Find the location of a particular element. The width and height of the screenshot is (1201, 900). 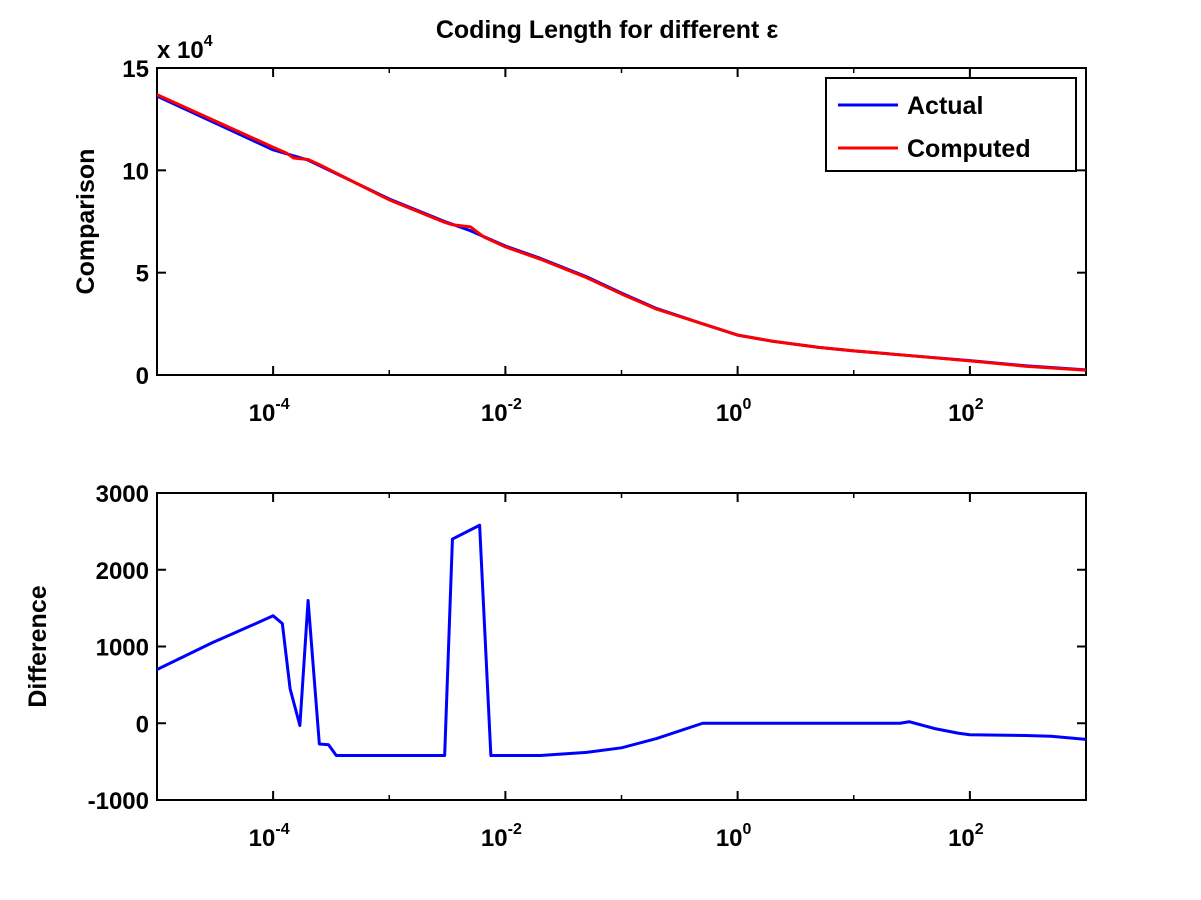

y-tick-label: 15 is located at coordinates (135, 69).